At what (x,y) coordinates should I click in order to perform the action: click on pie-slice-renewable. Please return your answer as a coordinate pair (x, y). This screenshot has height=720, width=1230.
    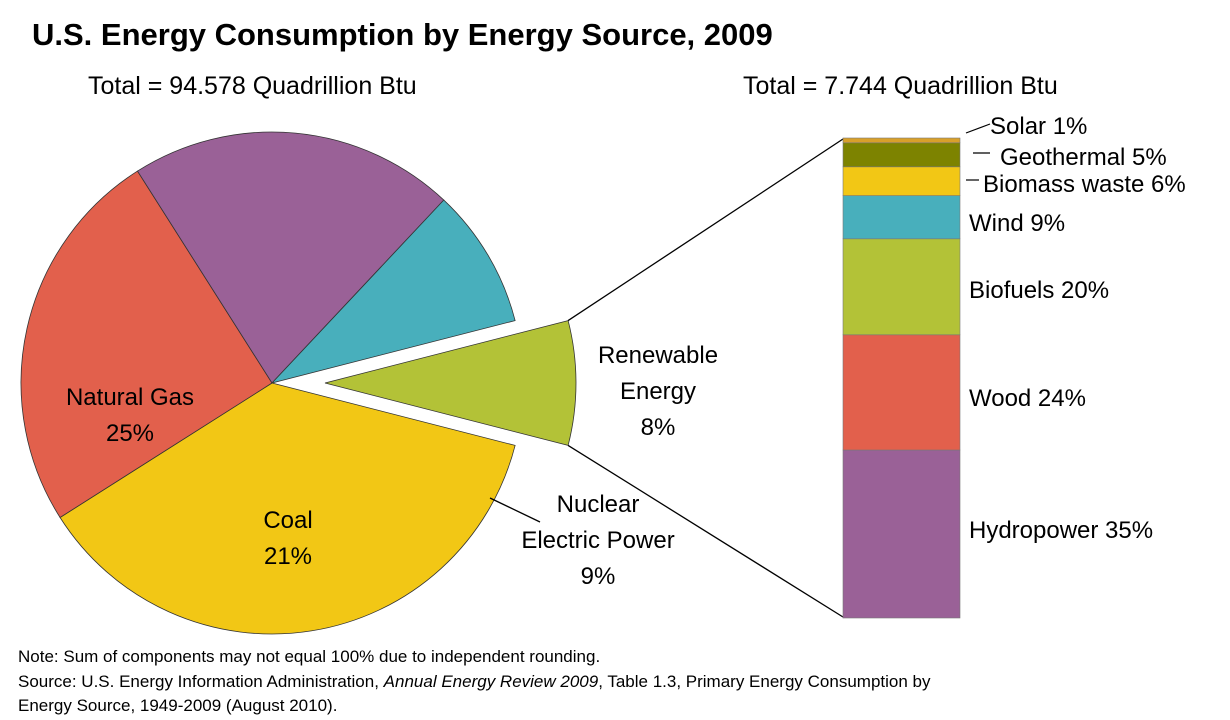
    Looking at the image, I should click on (450, 383).